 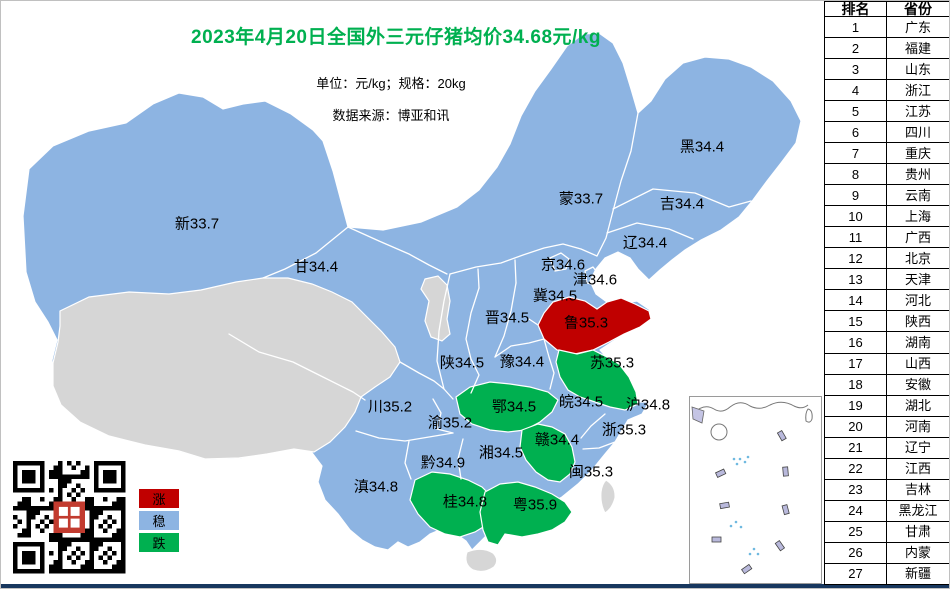 I want to click on inset-islands-dots, so click(x=744, y=505).